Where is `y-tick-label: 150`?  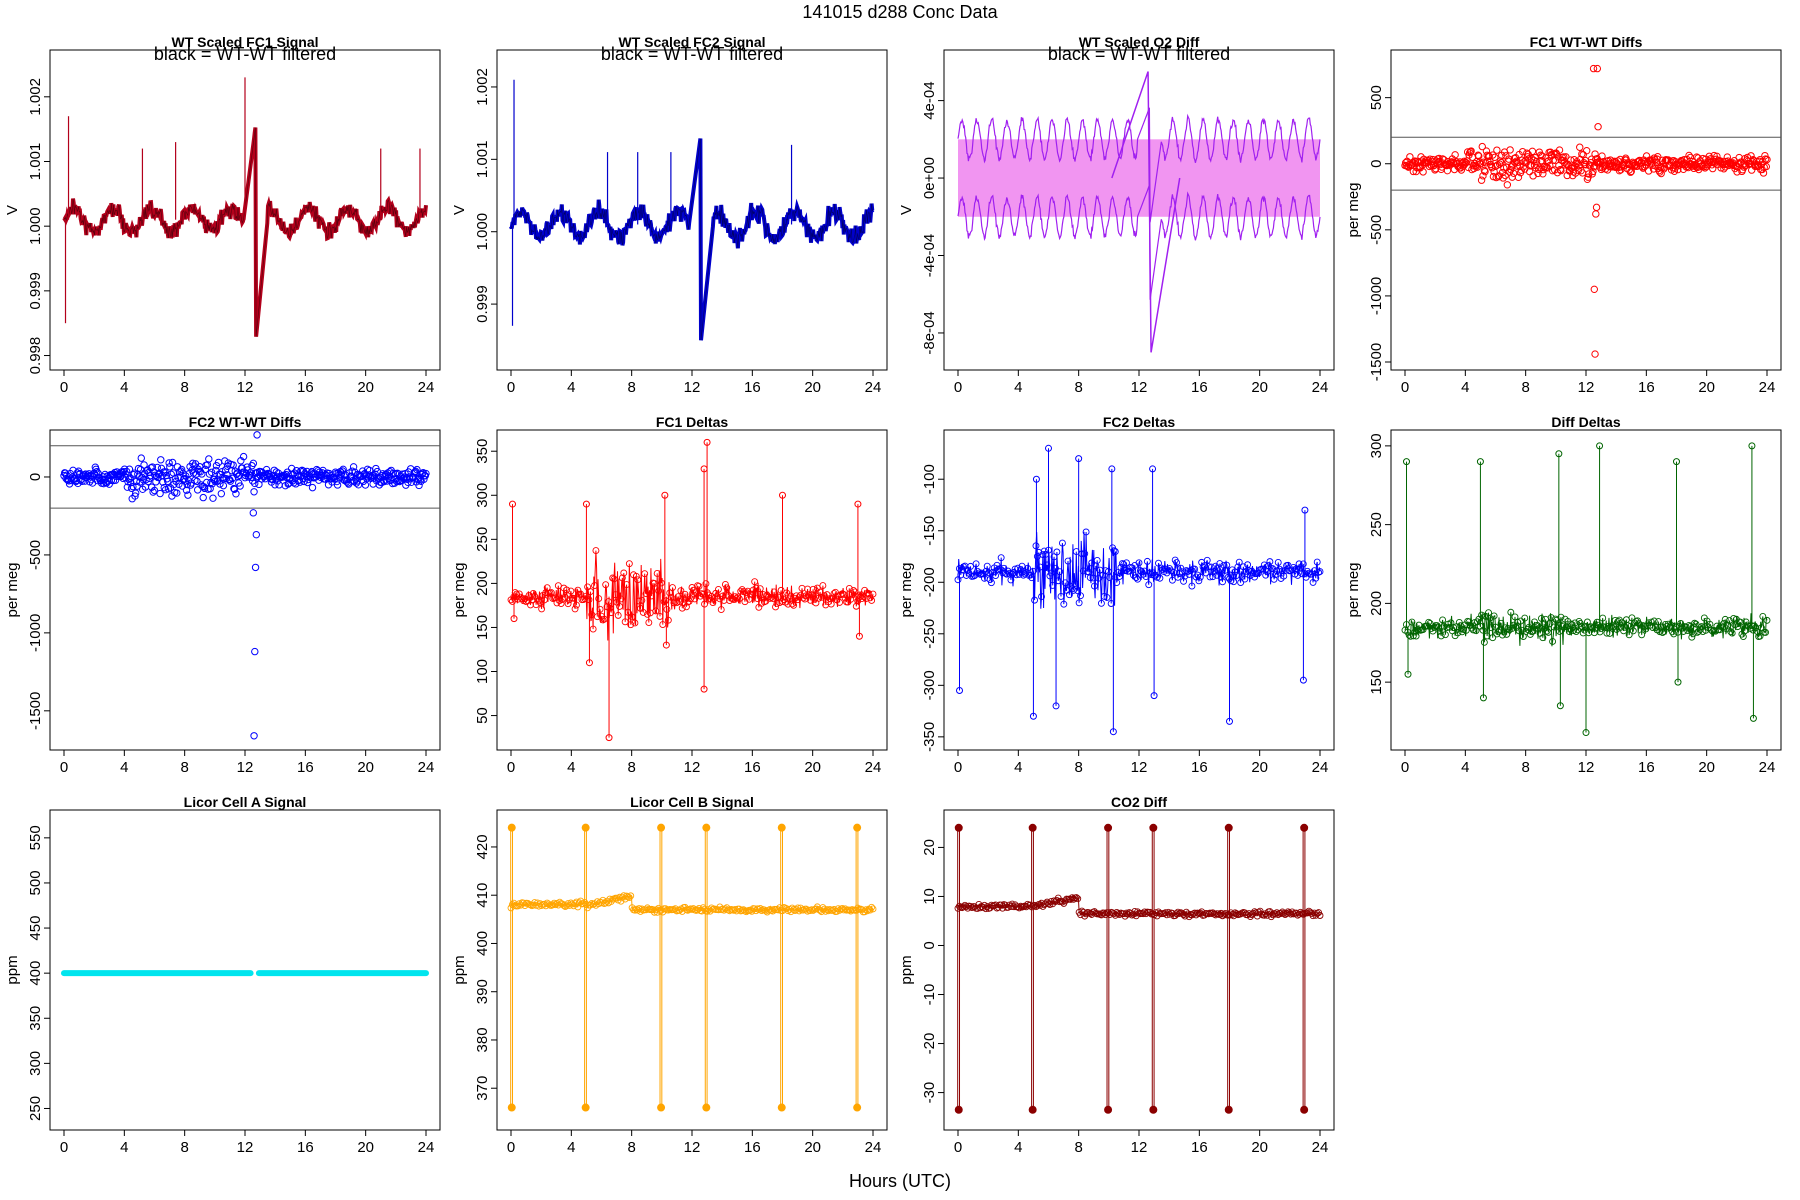
y-tick-label: 150 is located at coordinates (1376, 682).